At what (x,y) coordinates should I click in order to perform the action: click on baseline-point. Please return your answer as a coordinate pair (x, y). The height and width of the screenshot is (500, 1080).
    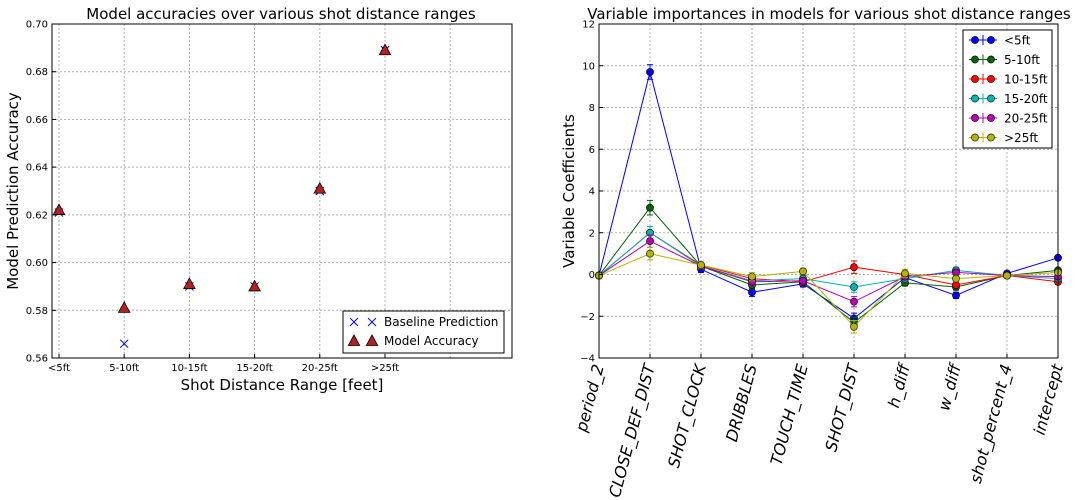
    Looking at the image, I should click on (124, 344).